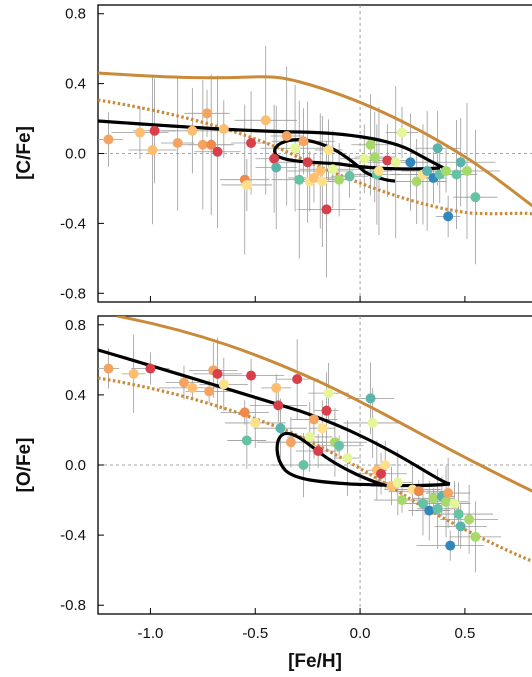  What do you see at coordinates (292, 165) in the screenshot?
I see `carbon-data-points` at bounding box center [292, 165].